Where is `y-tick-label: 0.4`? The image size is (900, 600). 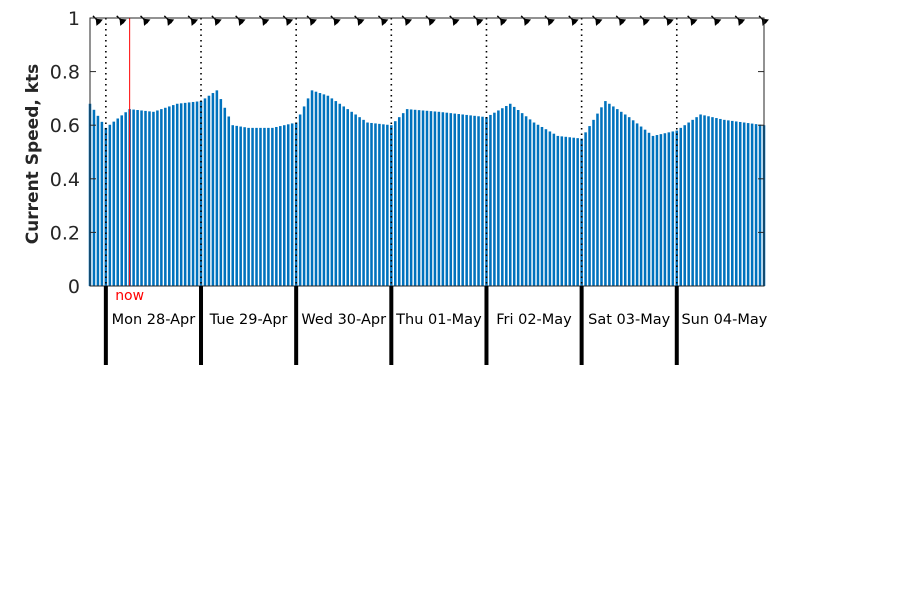 y-tick-label: 0.4 is located at coordinates (65, 180).